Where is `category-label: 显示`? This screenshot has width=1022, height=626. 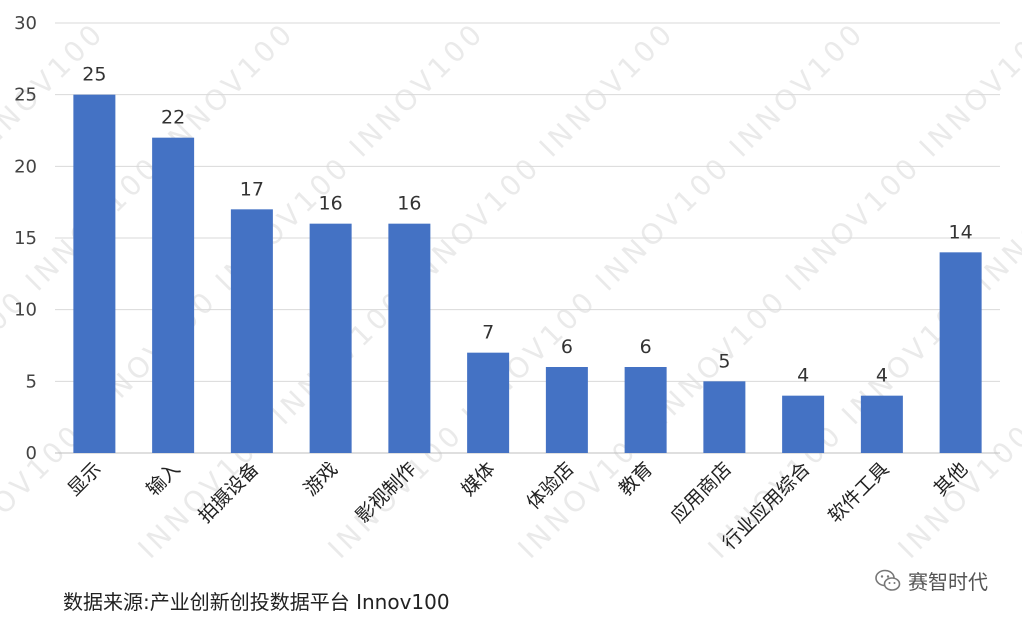
category-label: 显示 is located at coordinates (84, 479).